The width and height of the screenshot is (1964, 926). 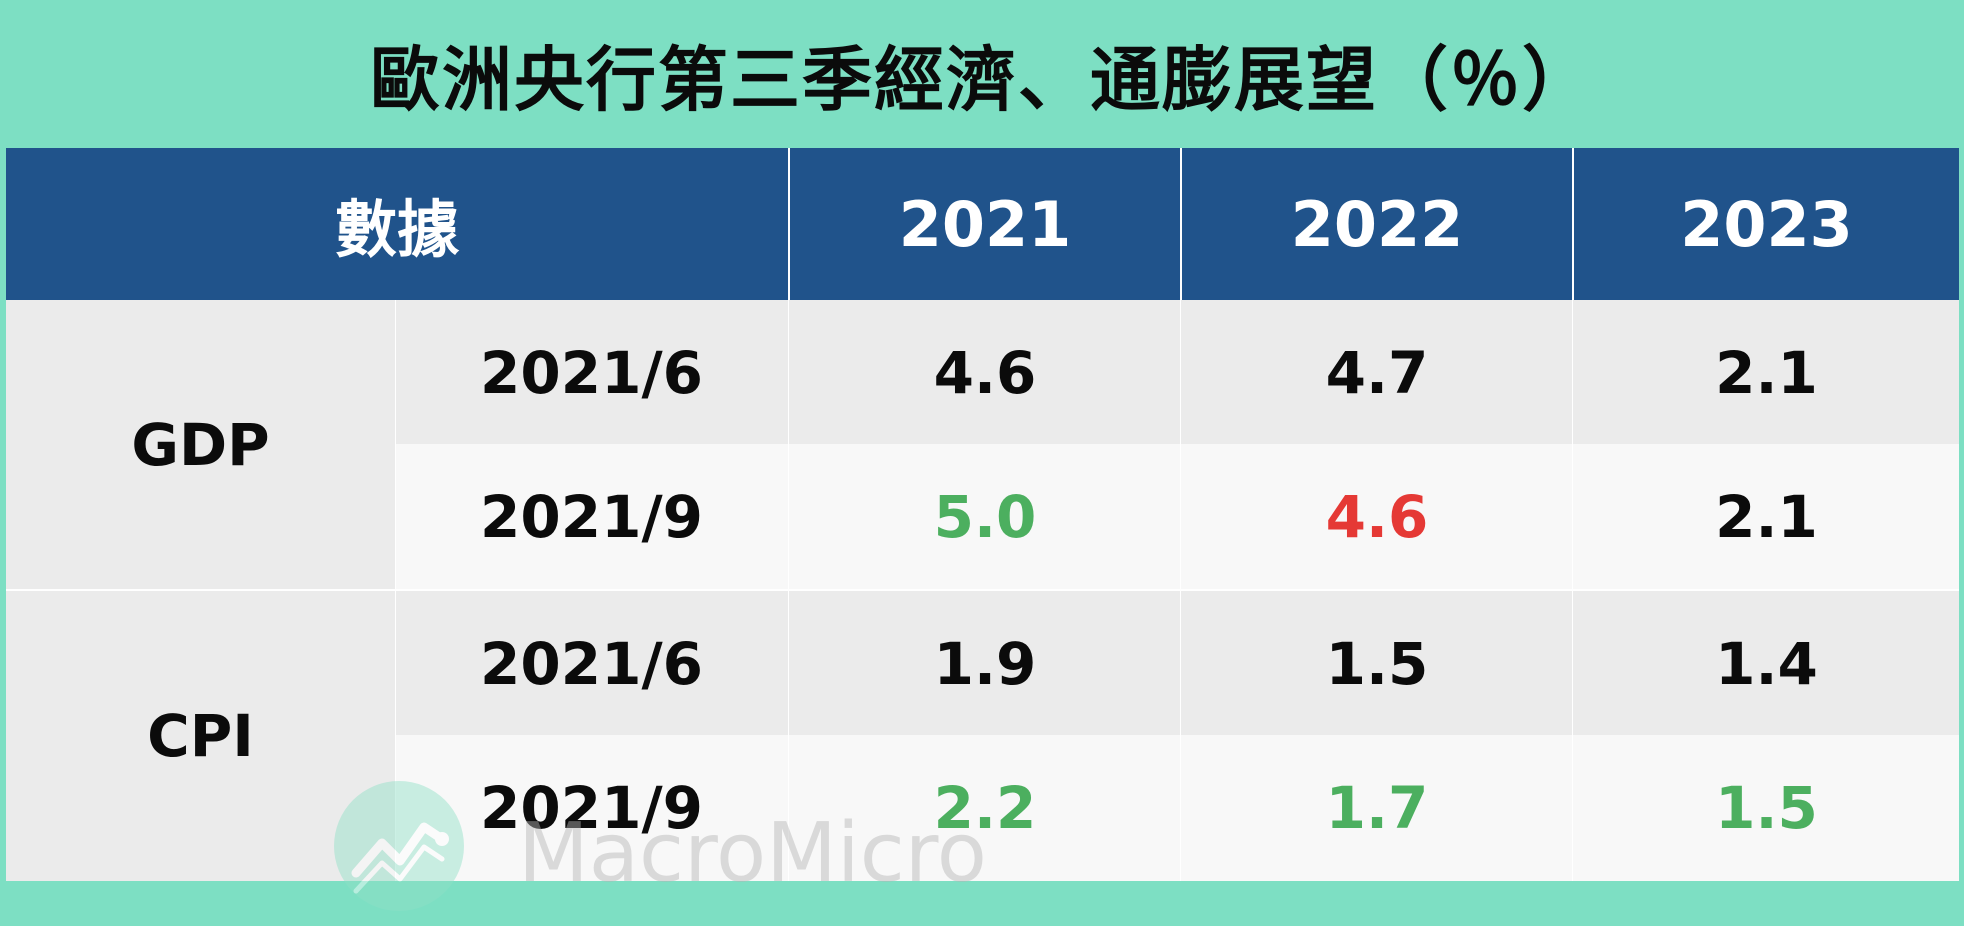 I want to click on value-cell: 4.7, so click(x=1377, y=373).